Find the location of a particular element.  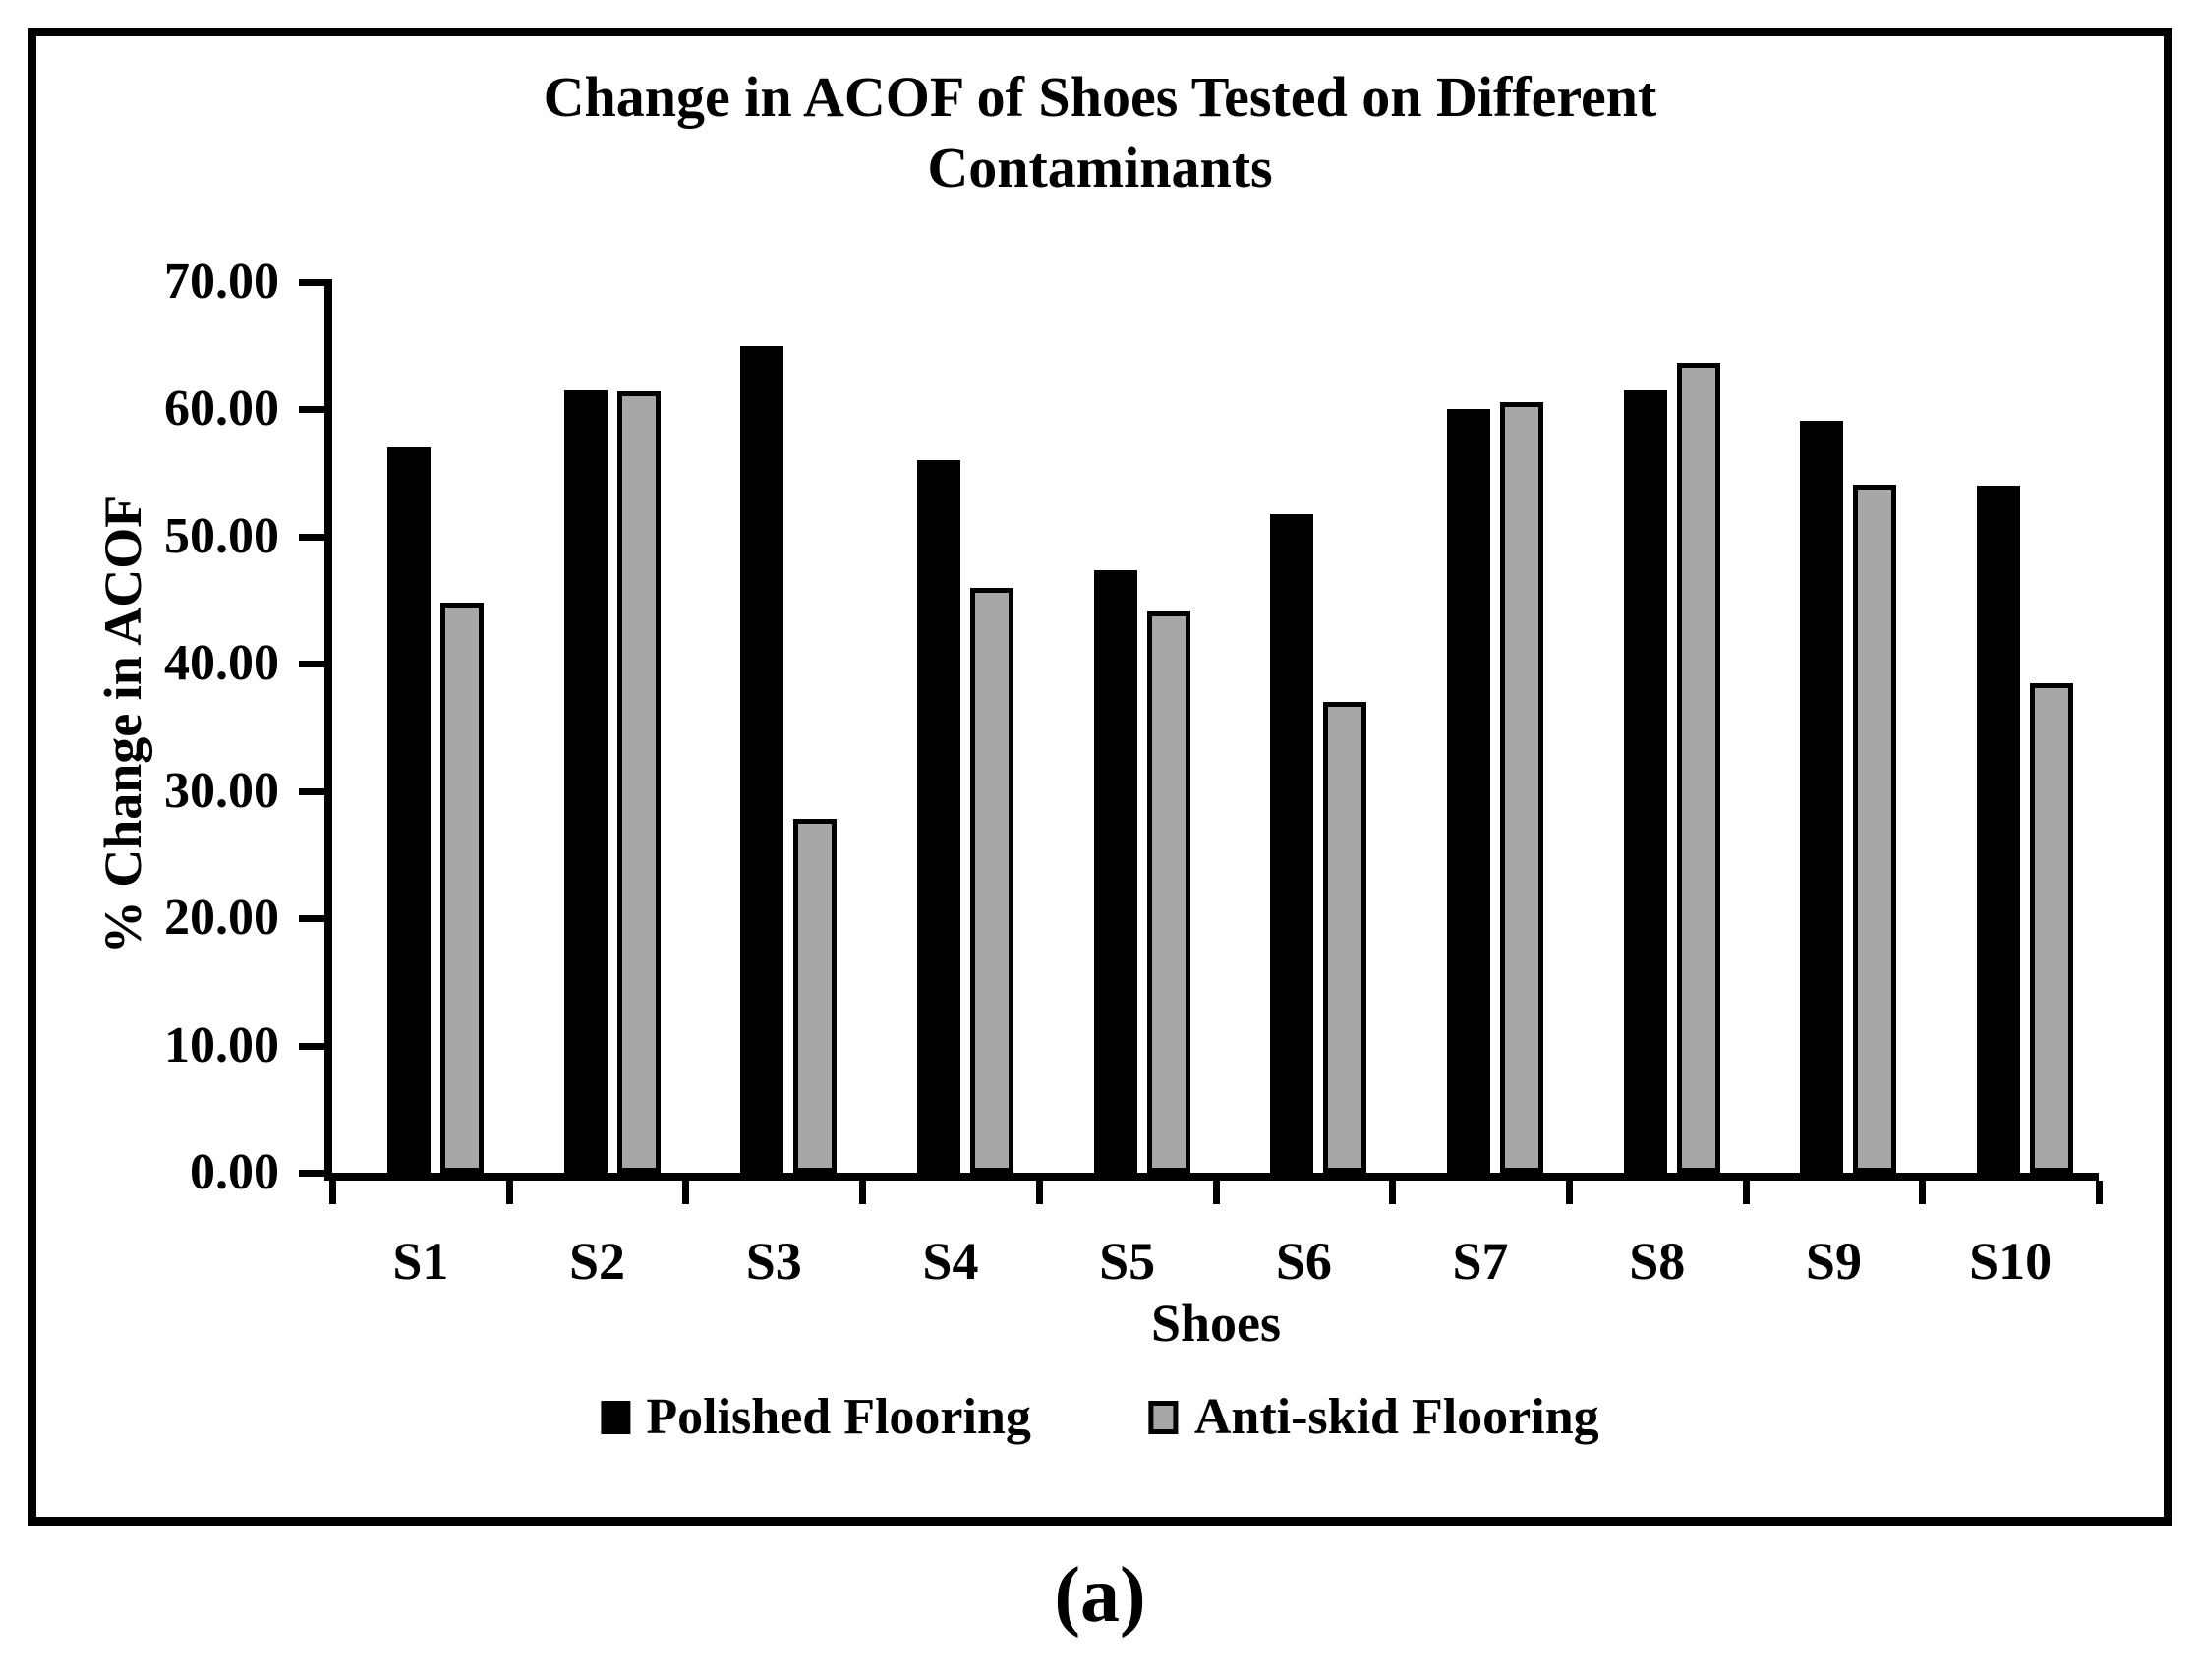

chart-title-line2: Contaminants is located at coordinates (1100, 168).